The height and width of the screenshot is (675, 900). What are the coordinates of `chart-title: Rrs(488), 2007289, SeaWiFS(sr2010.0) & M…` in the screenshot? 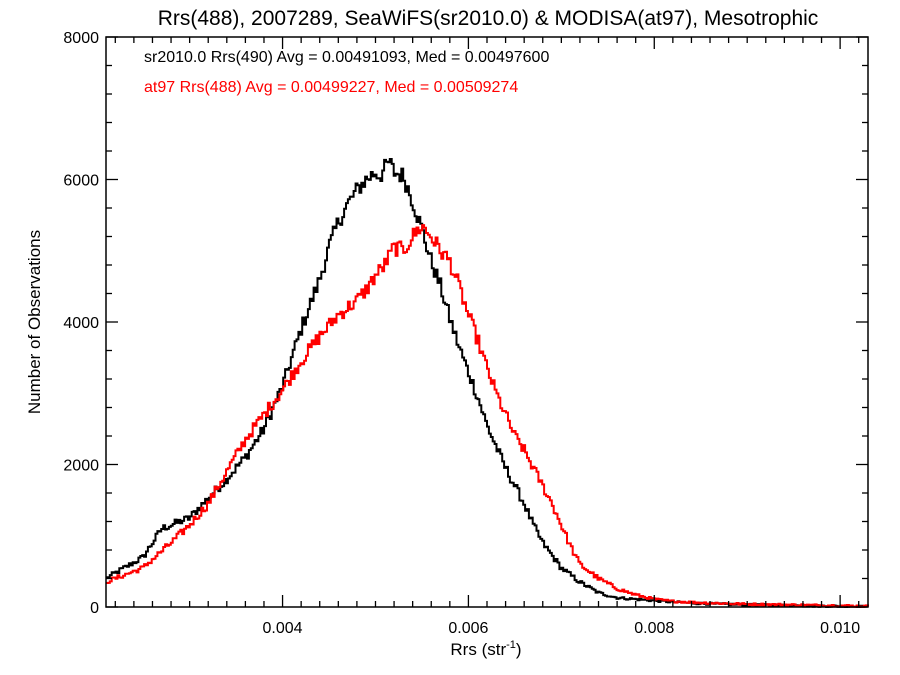 It's located at (488, 18).